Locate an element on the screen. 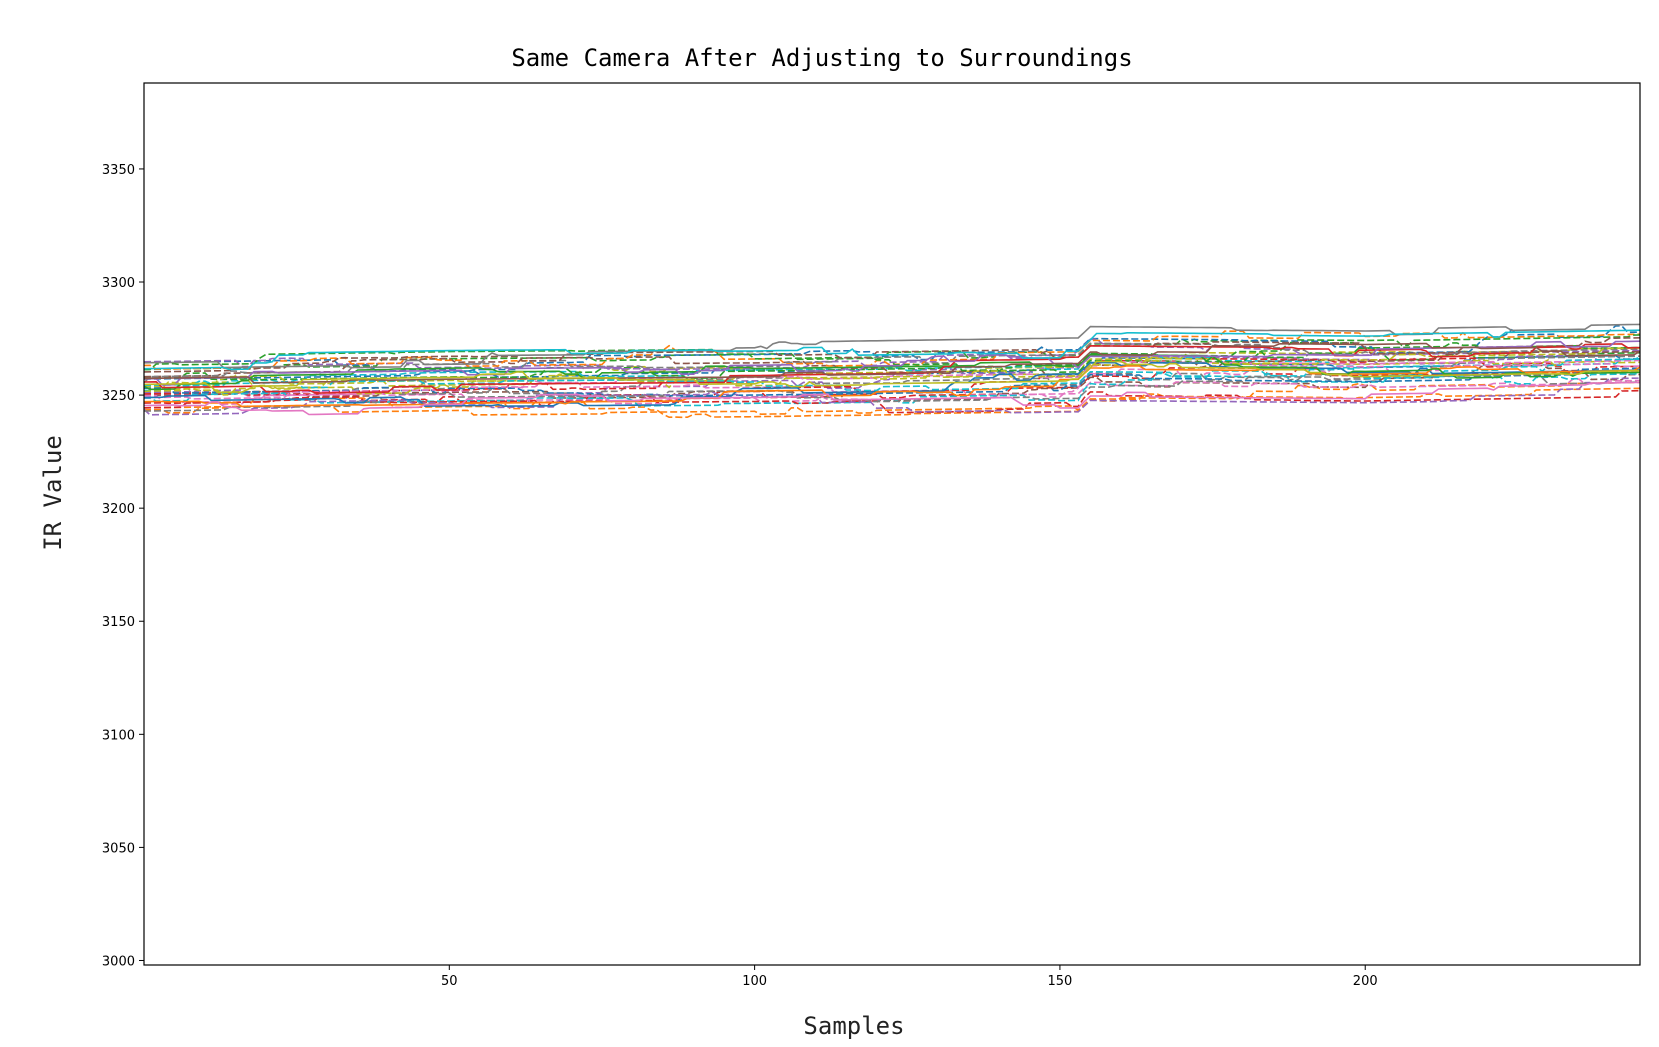 This screenshot has height=1047, width=1659. x-axis-ticks: 50 100 150 200 is located at coordinates (909, 977).